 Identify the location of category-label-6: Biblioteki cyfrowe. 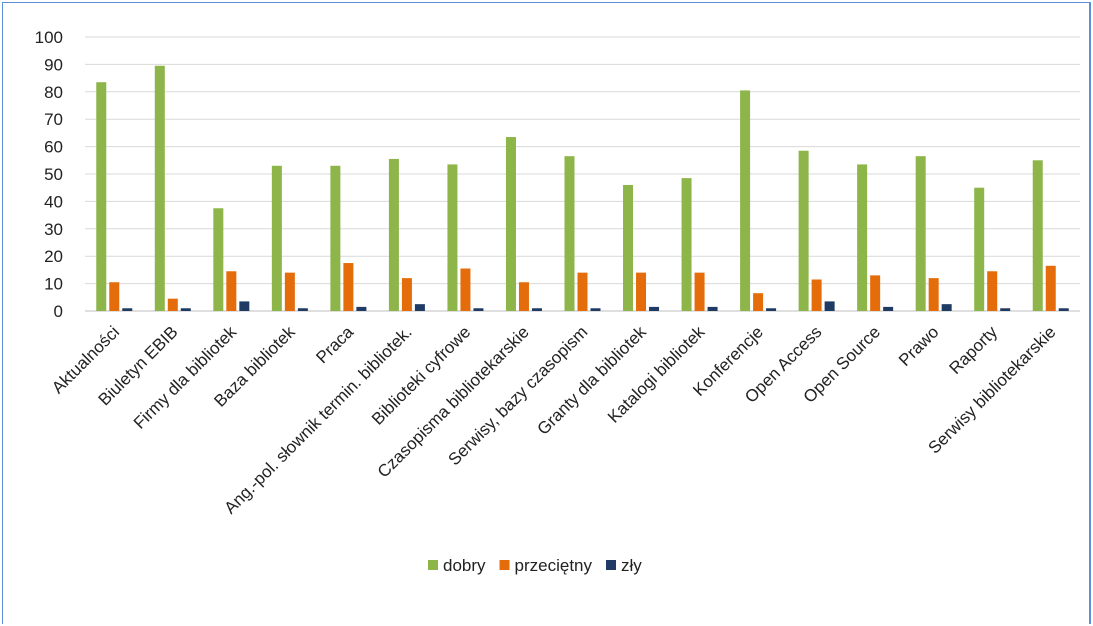
(421, 375).